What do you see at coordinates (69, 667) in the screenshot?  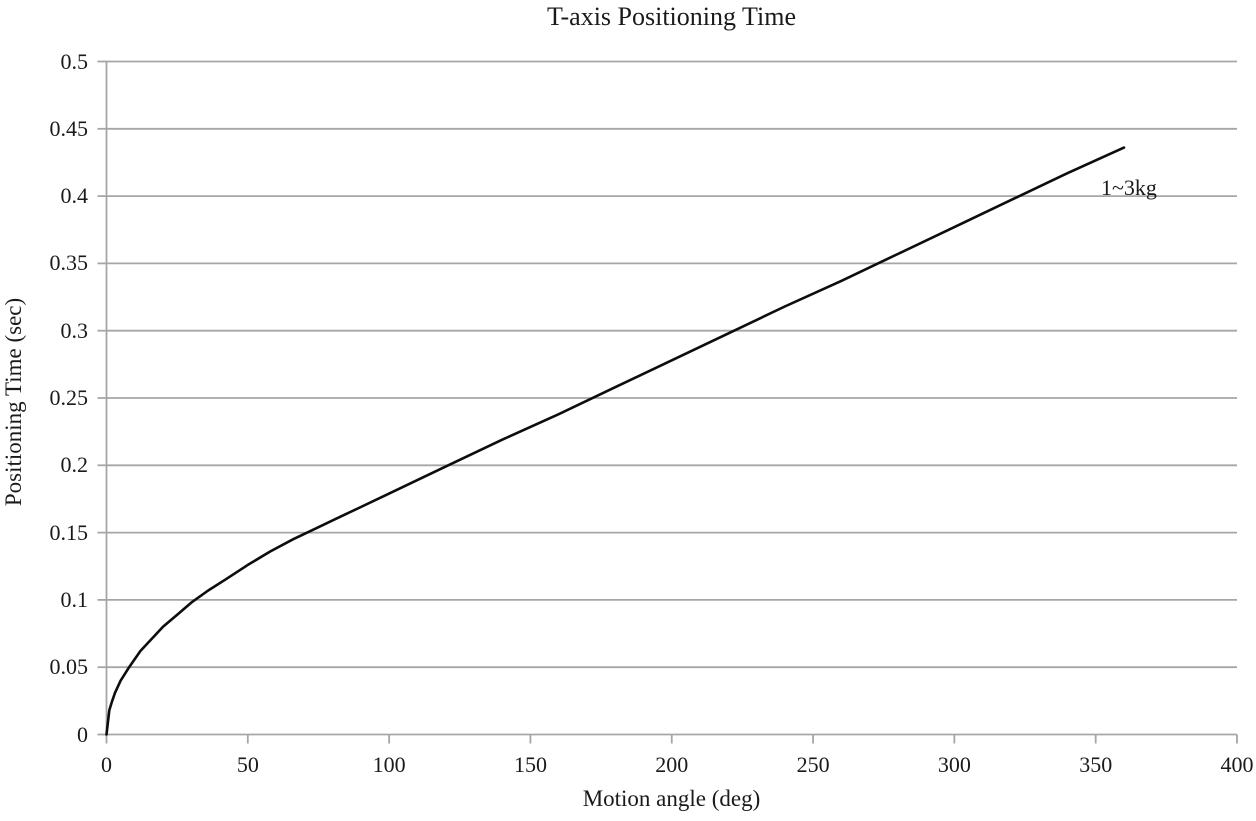 I see `y-tick-label: 0.05` at bounding box center [69, 667].